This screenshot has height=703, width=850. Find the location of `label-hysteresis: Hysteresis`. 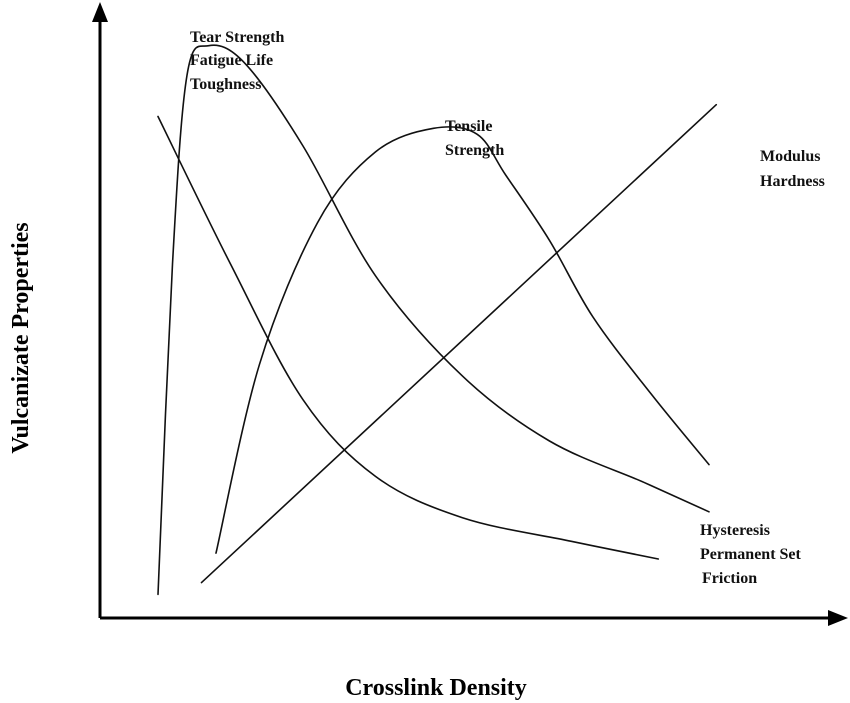

label-hysteresis: Hysteresis is located at coordinates (735, 530).